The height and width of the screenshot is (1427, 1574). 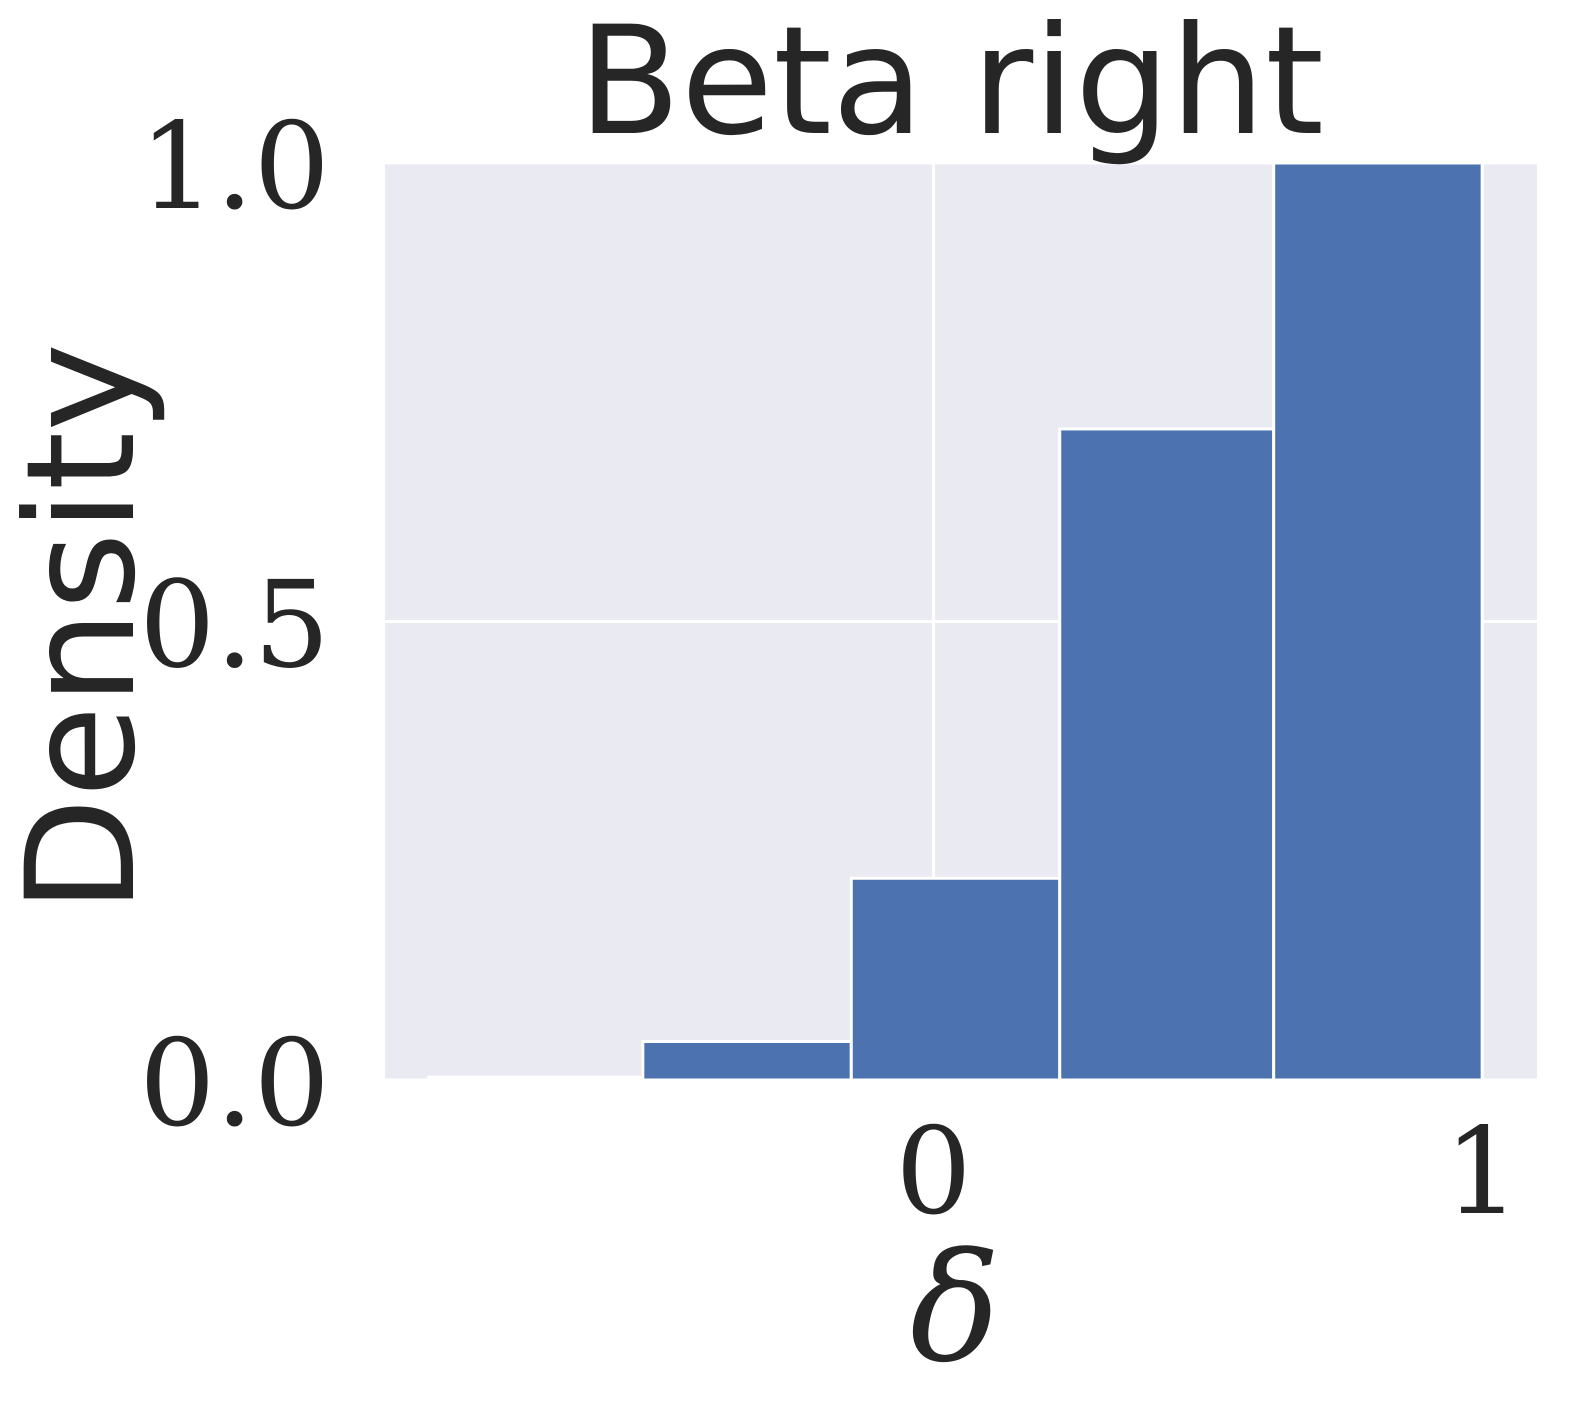 I want to click on chart-title: Beta right, so click(x=951, y=84).